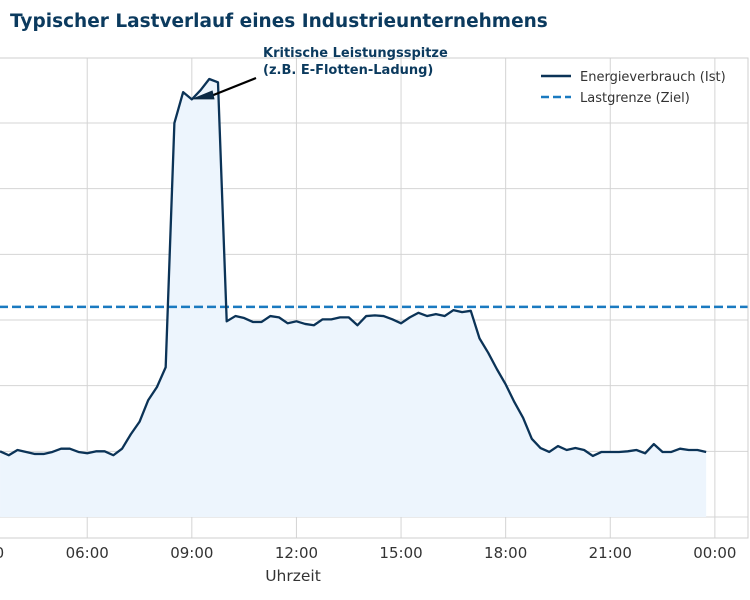 This screenshot has height=600, width=750. What do you see at coordinates (610, 553) in the screenshot?
I see `x-tick-label: 21:00` at bounding box center [610, 553].